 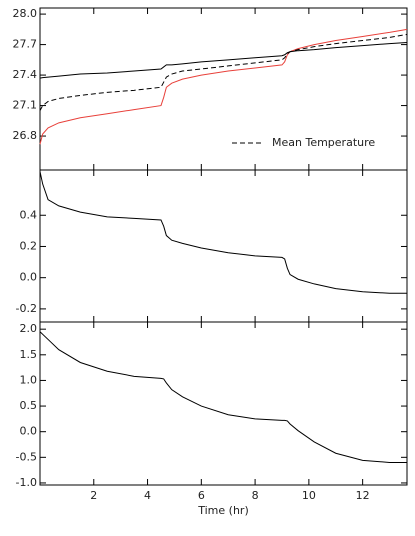 What do you see at coordinates (29, 379) in the screenshot?
I see `y-tick-label: 1.0` at bounding box center [29, 379].